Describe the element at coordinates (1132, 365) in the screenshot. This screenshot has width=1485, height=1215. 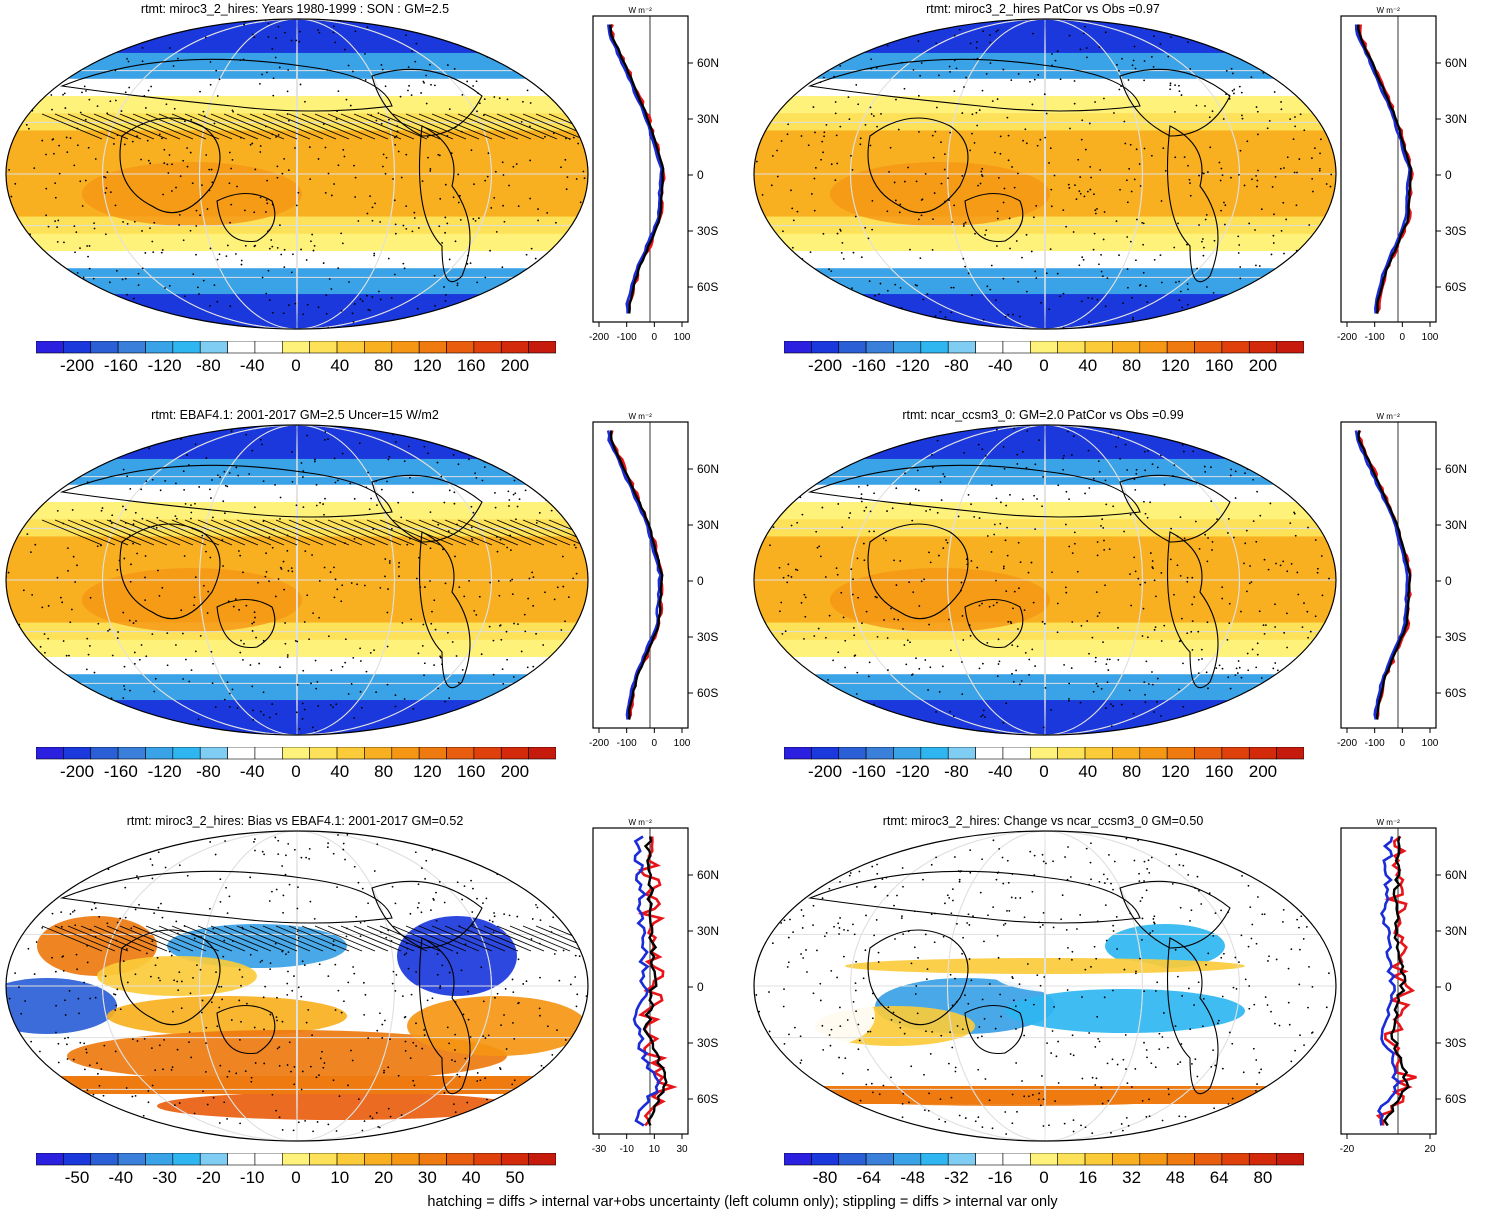
I see `colorbar-tick-label: 80` at that location.